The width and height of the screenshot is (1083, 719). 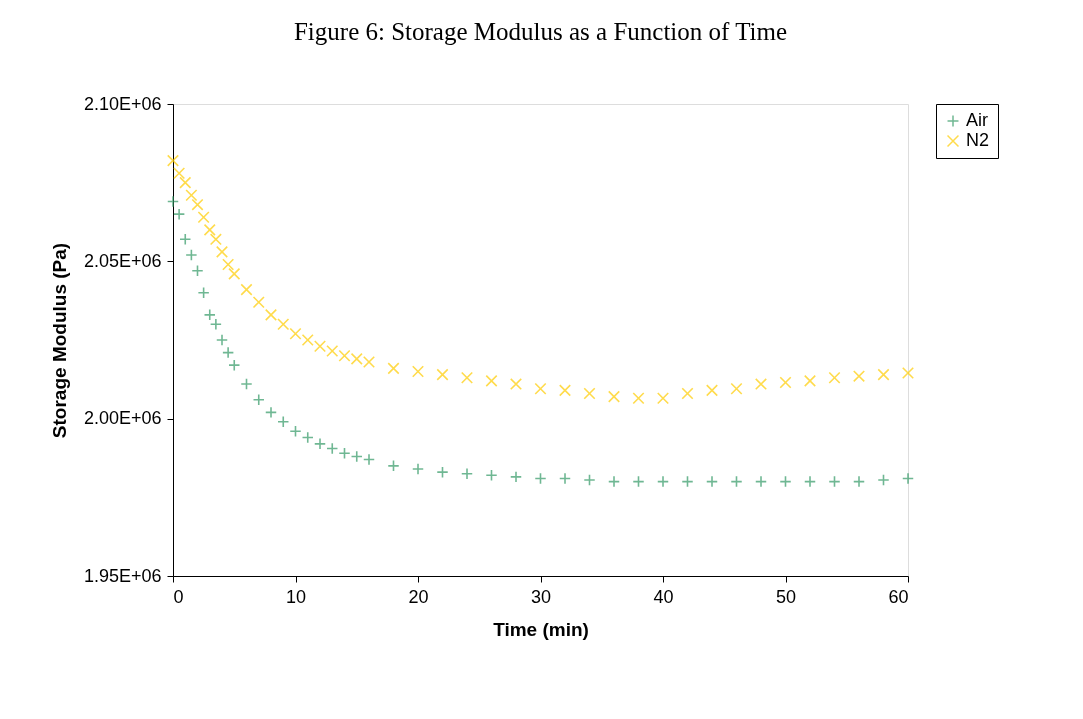 What do you see at coordinates (418, 596) in the screenshot?
I see `x-tick-label: 20` at bounding box center [418, 596].